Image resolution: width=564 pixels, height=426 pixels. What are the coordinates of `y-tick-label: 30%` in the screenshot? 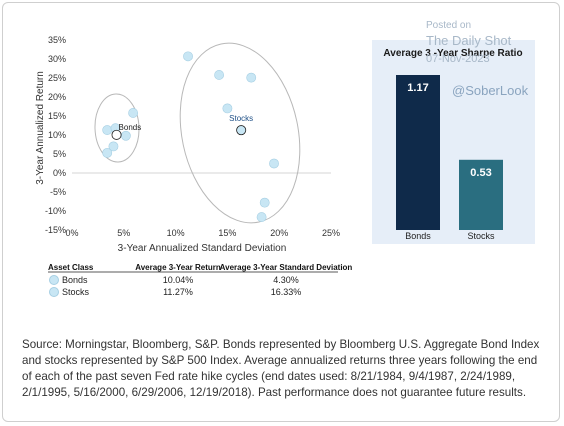 It's located at (57, 59).